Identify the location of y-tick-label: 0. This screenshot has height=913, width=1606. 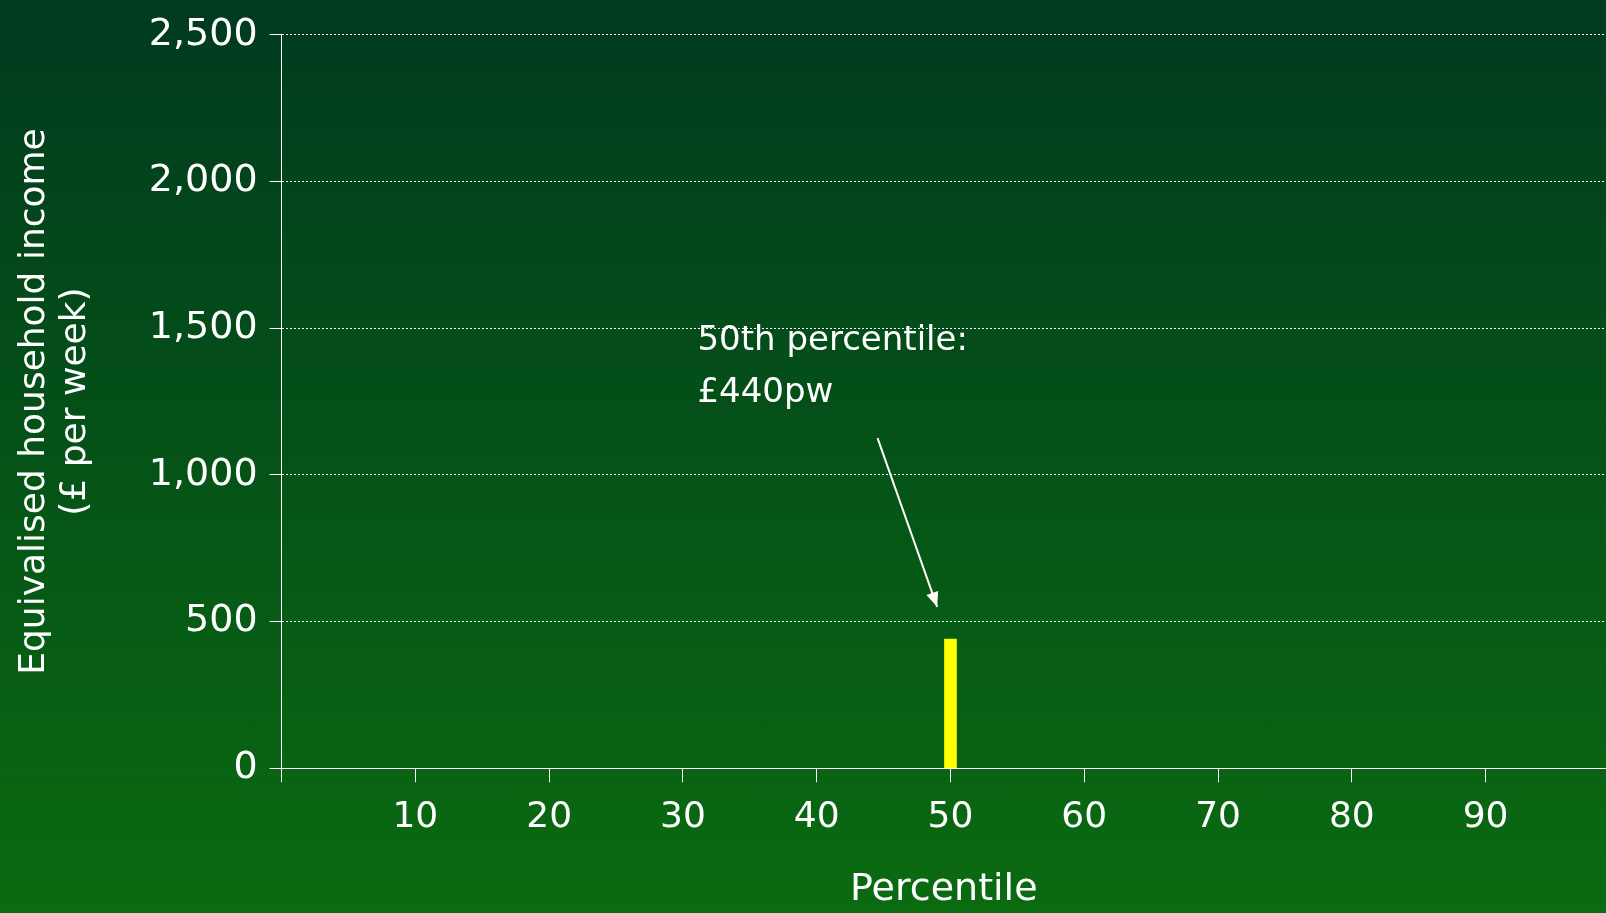
(245, 765).